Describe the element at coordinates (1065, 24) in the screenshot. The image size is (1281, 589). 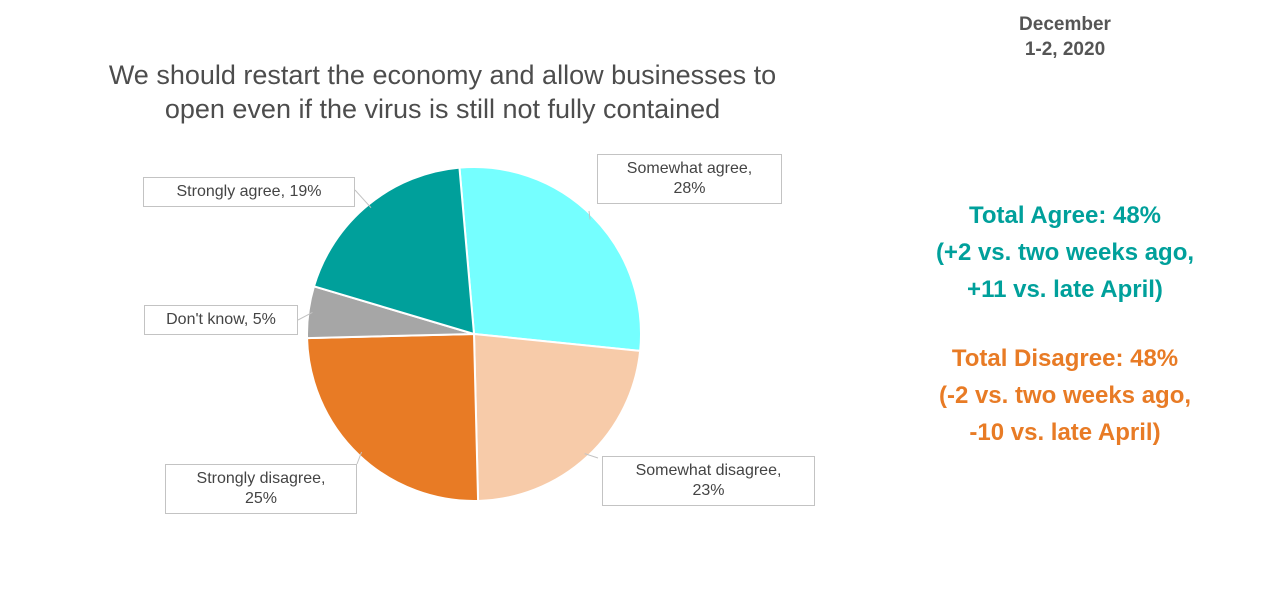
I see `survey-date-line-1: December` at that location.